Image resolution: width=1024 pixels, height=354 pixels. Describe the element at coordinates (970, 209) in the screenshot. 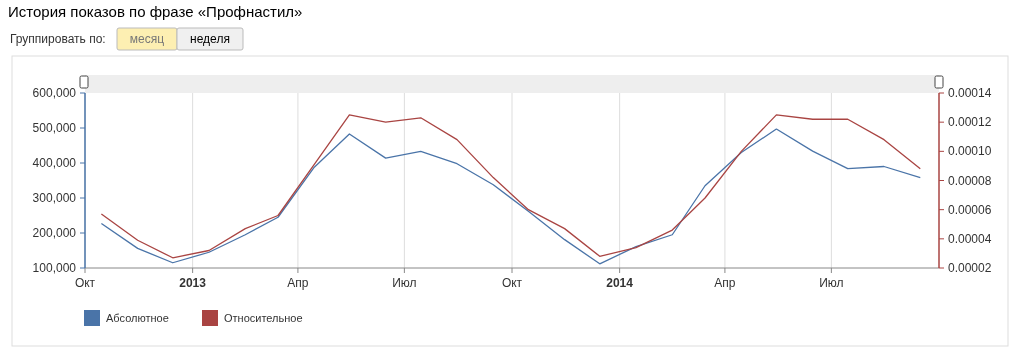

I see `y2-tick-label: 0.00006` at that location.